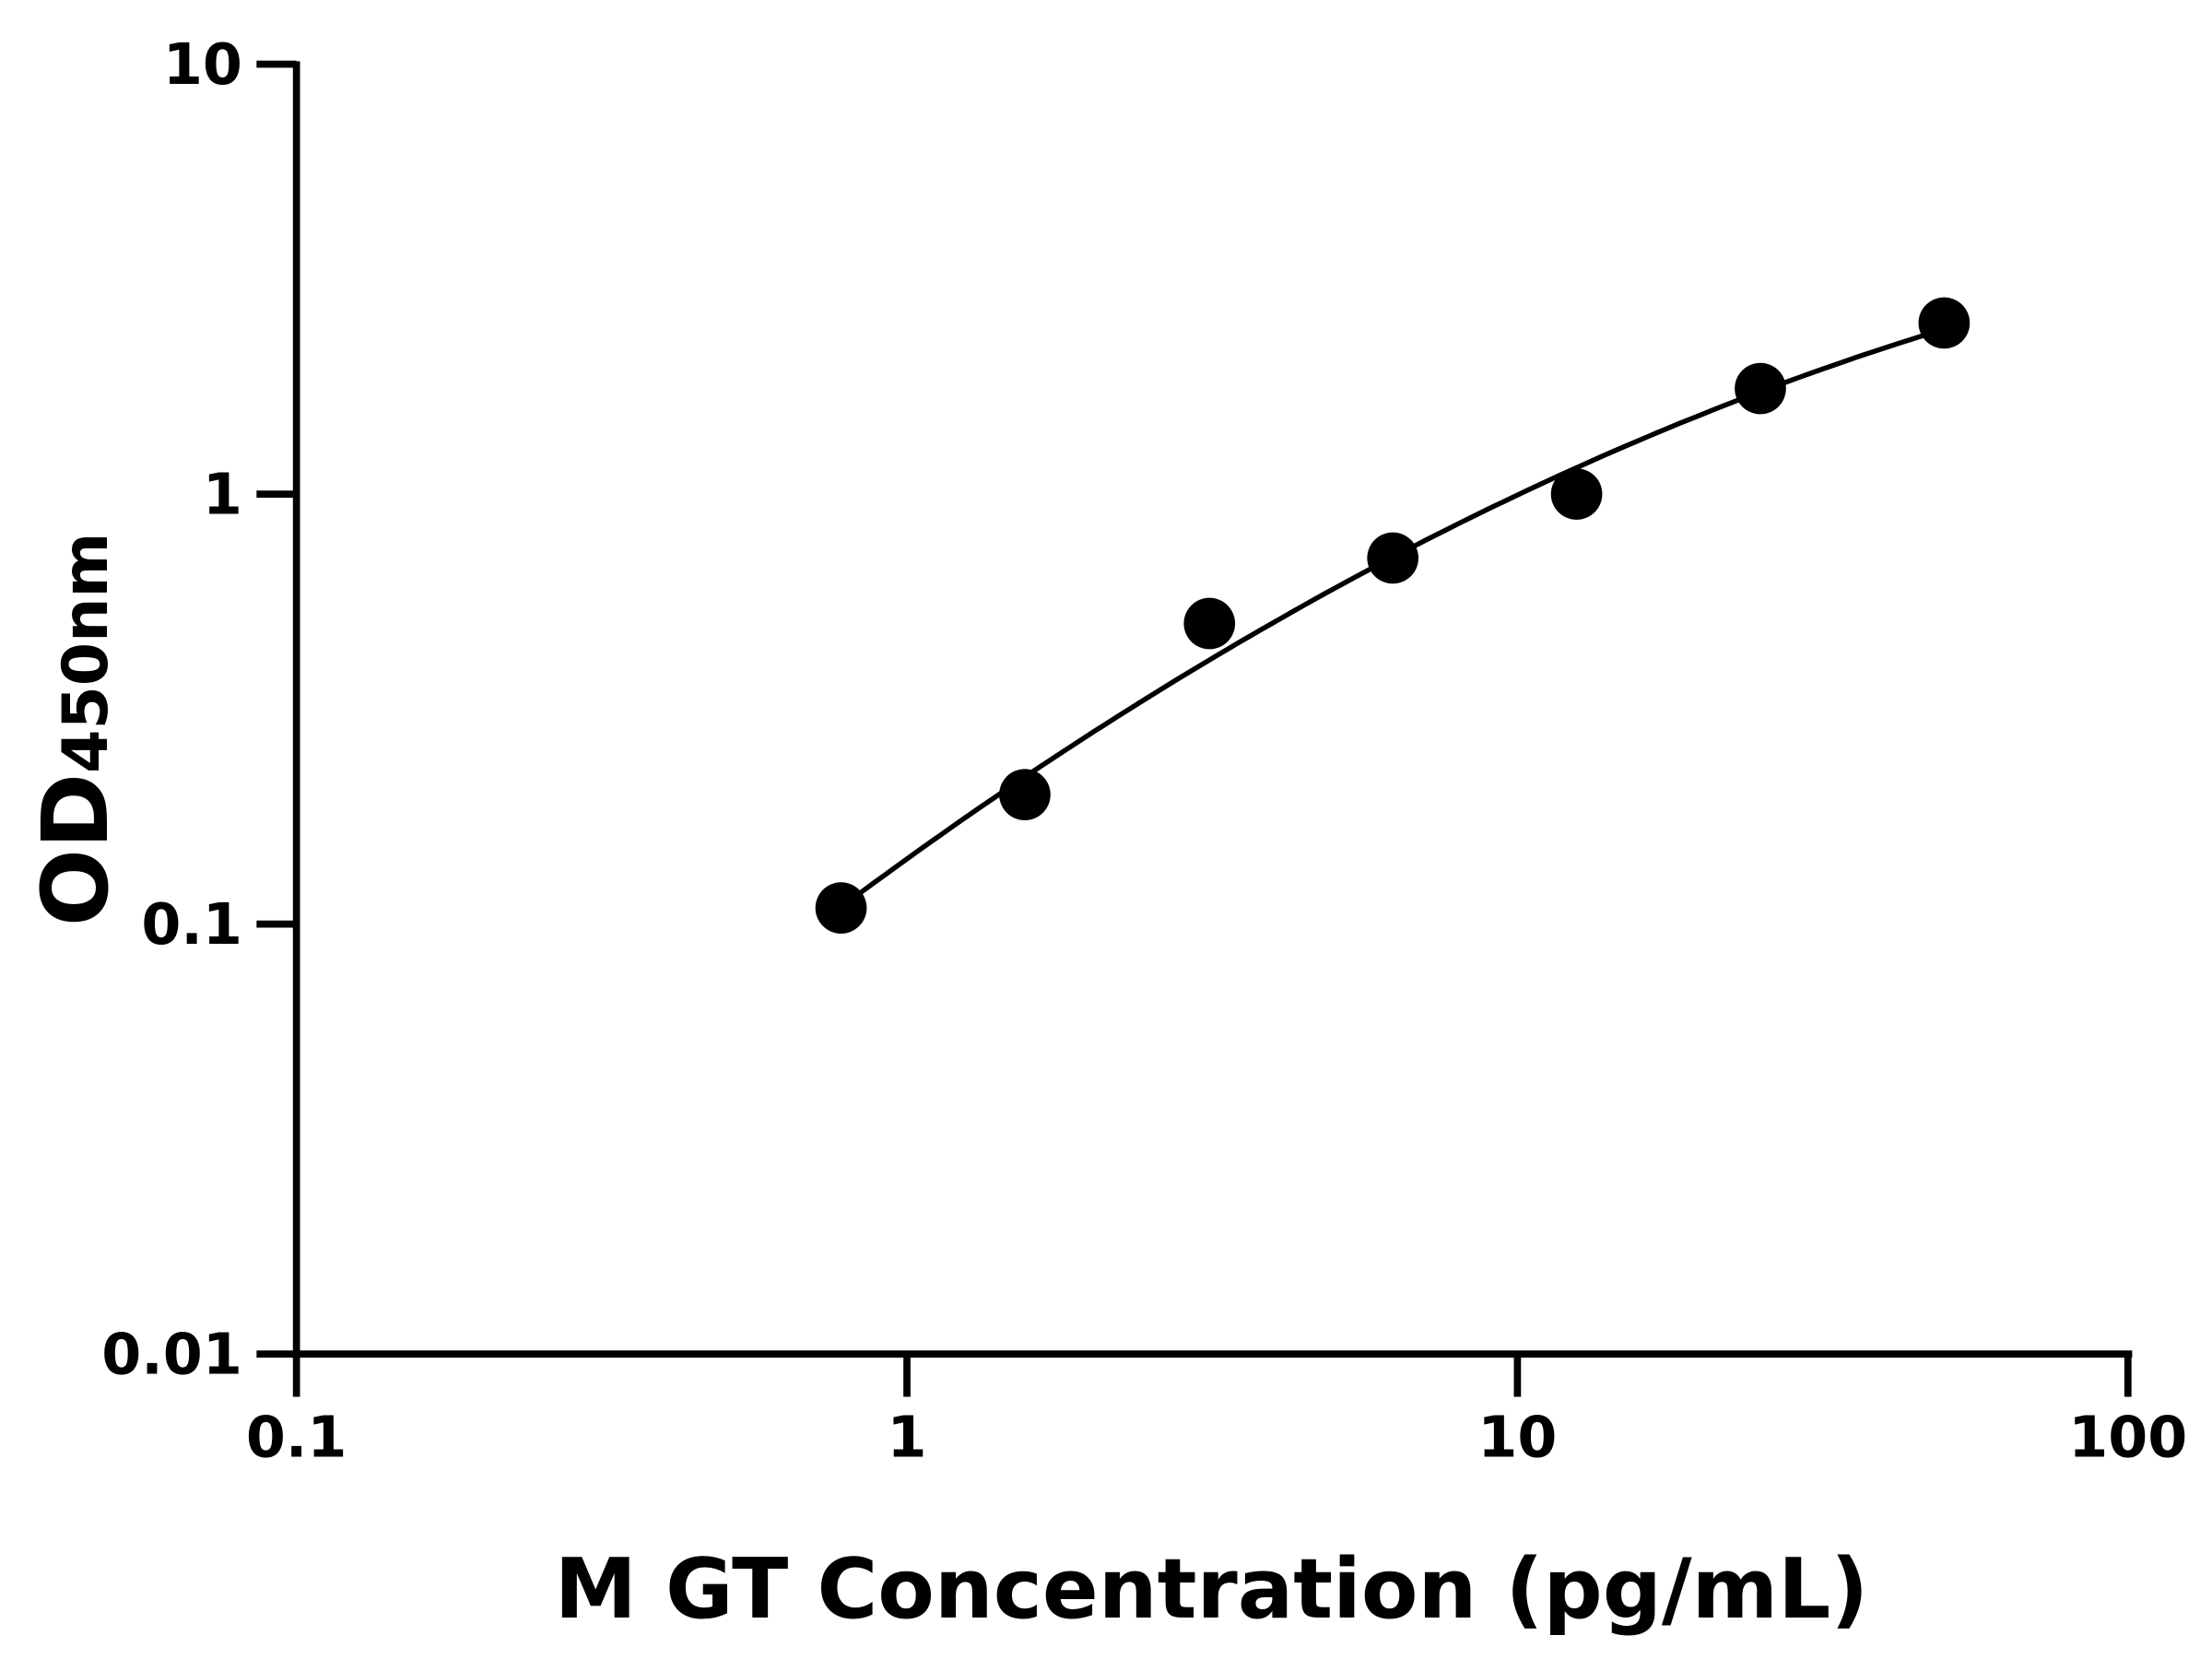 Image resolution: width=2212 pixels, height=1659 pixels. Describe the element at coordinates (1212, 1590) in the screenshot. I see `x-axis-label: M GT Concentration (pg/mL)` at that location.